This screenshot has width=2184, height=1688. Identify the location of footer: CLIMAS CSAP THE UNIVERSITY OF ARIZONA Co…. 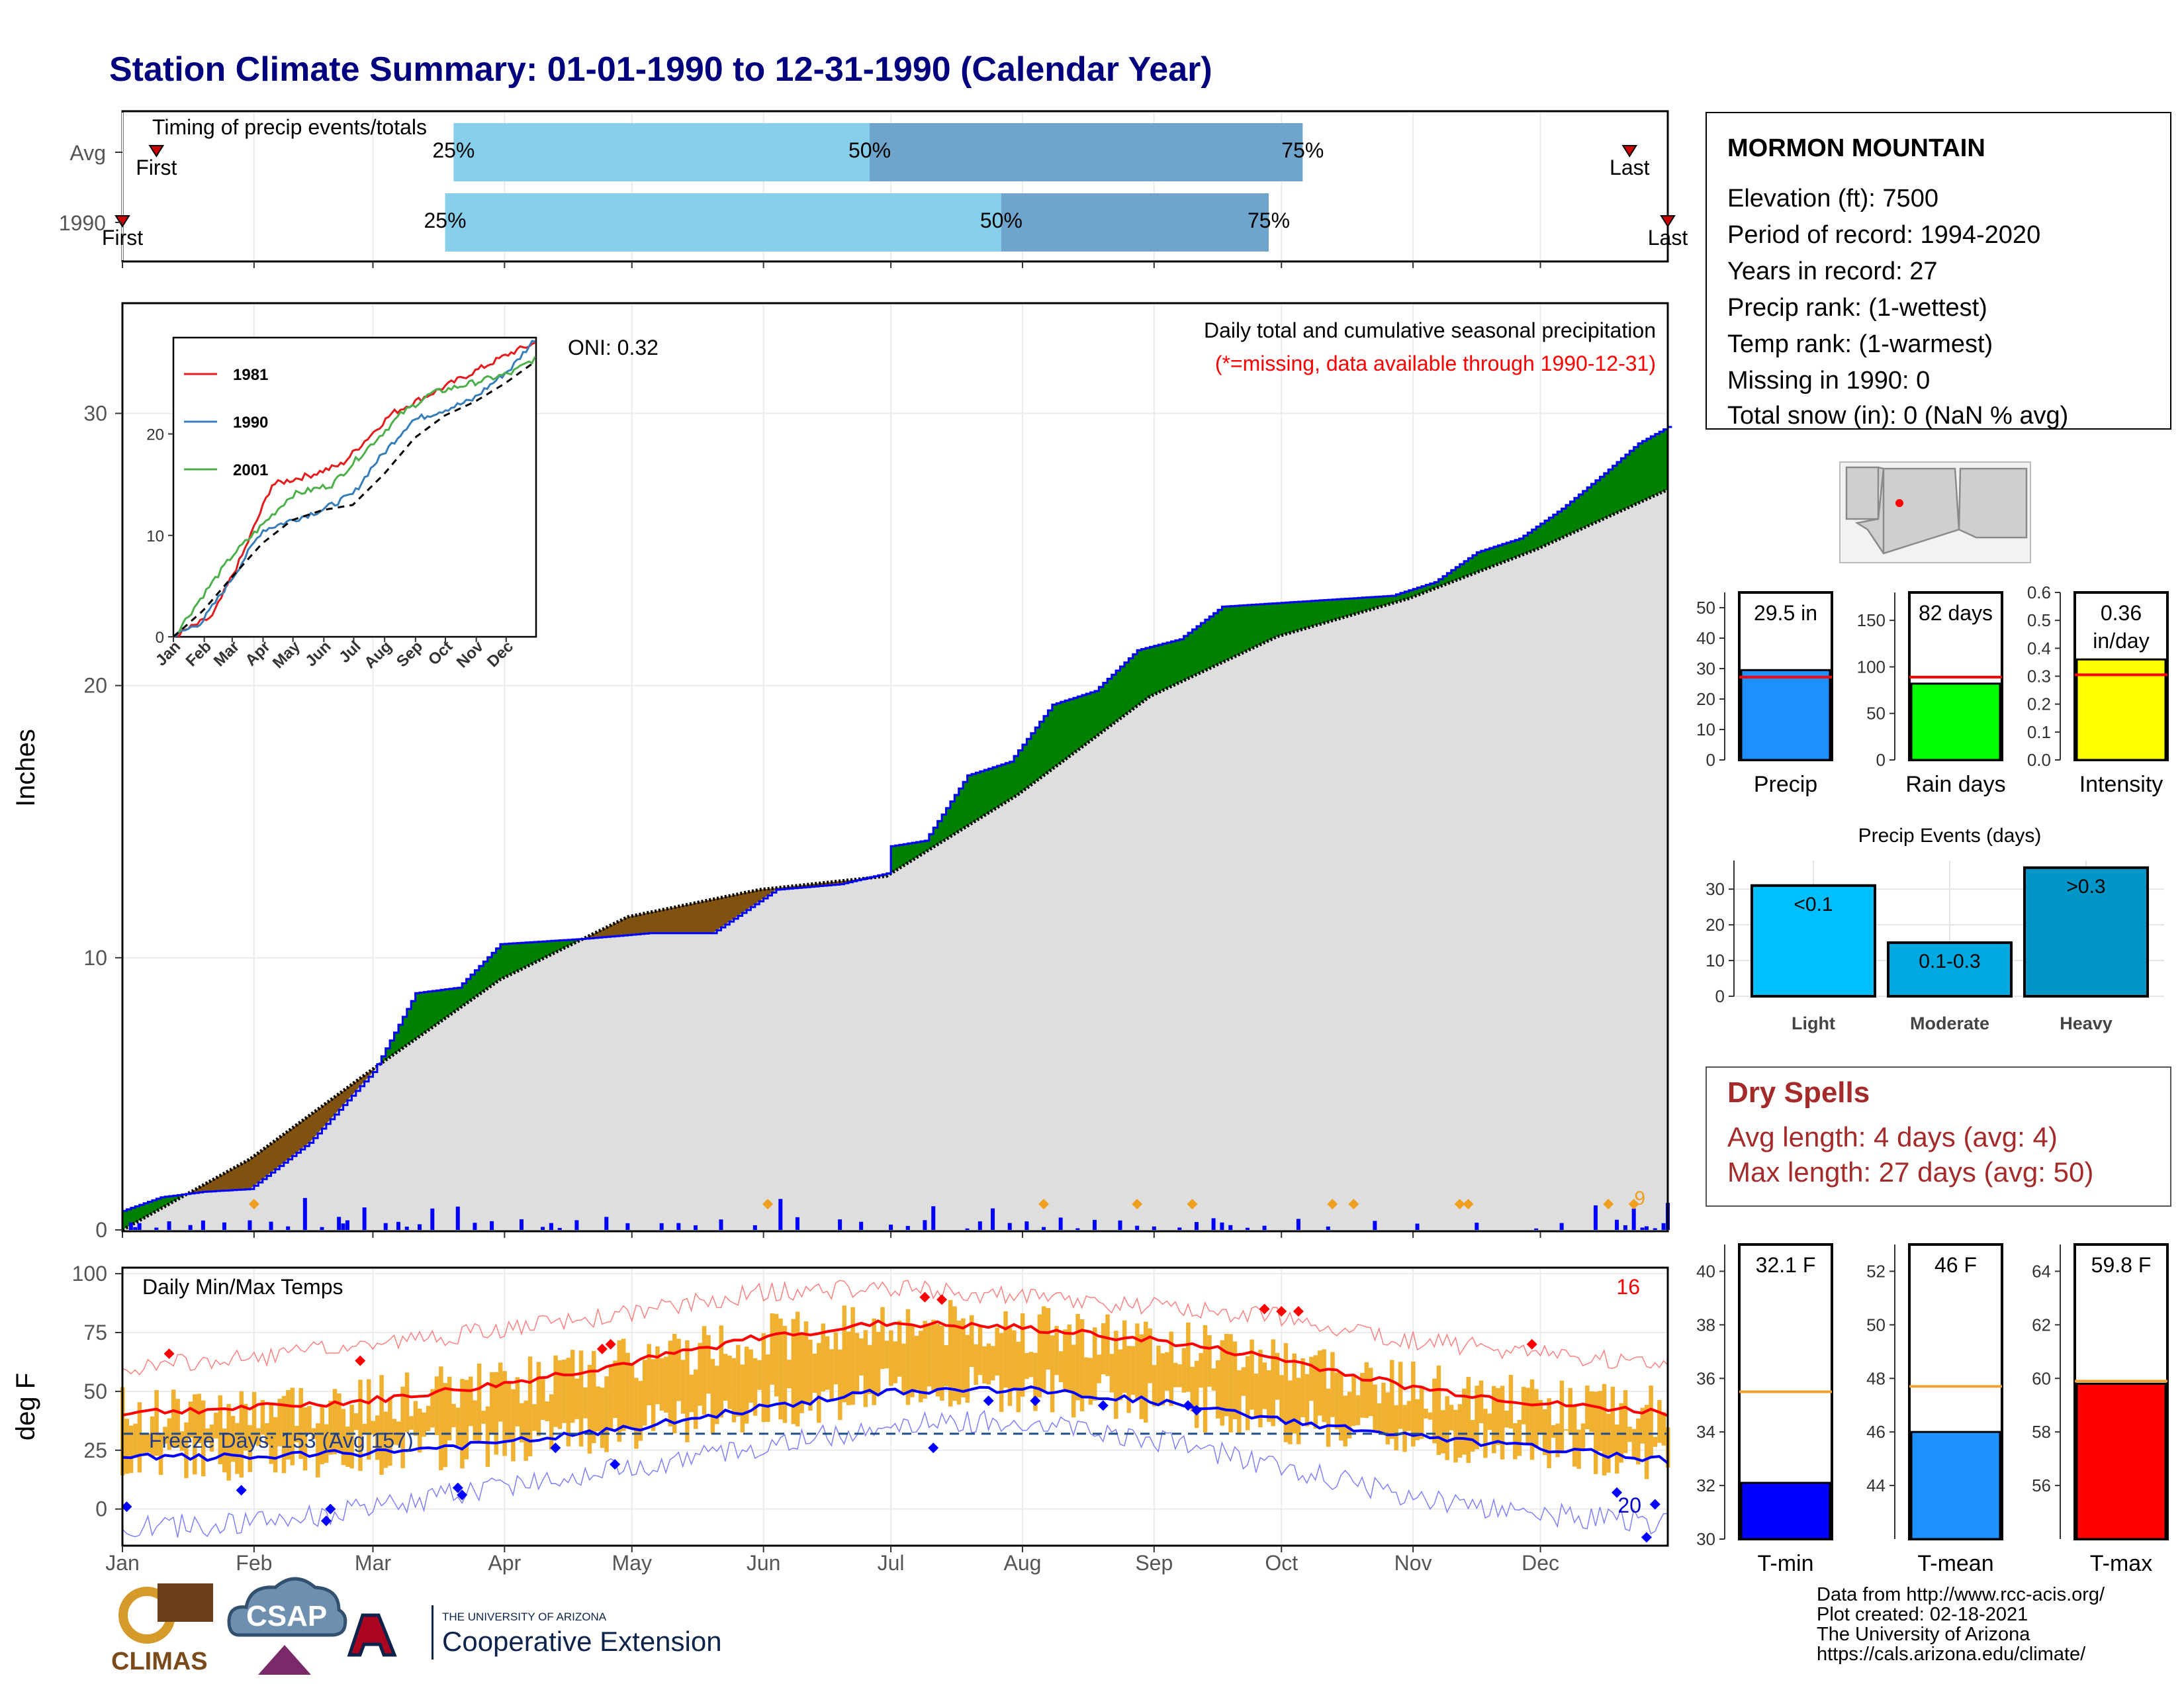
(1108, 1626).